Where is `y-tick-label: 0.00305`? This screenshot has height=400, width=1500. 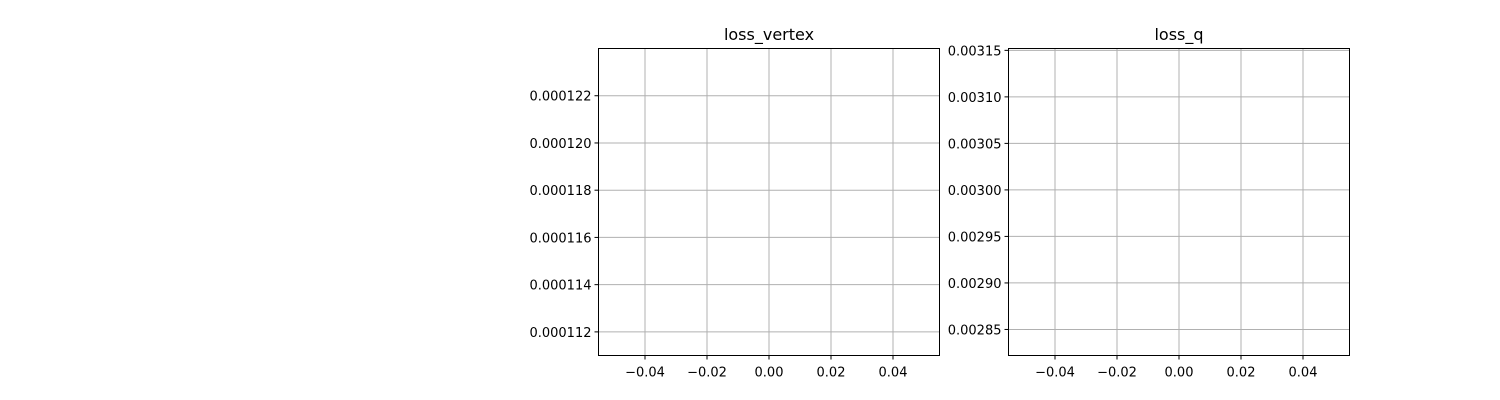
y-tick-label: 0.00305 is located at coordinates (975, 144).